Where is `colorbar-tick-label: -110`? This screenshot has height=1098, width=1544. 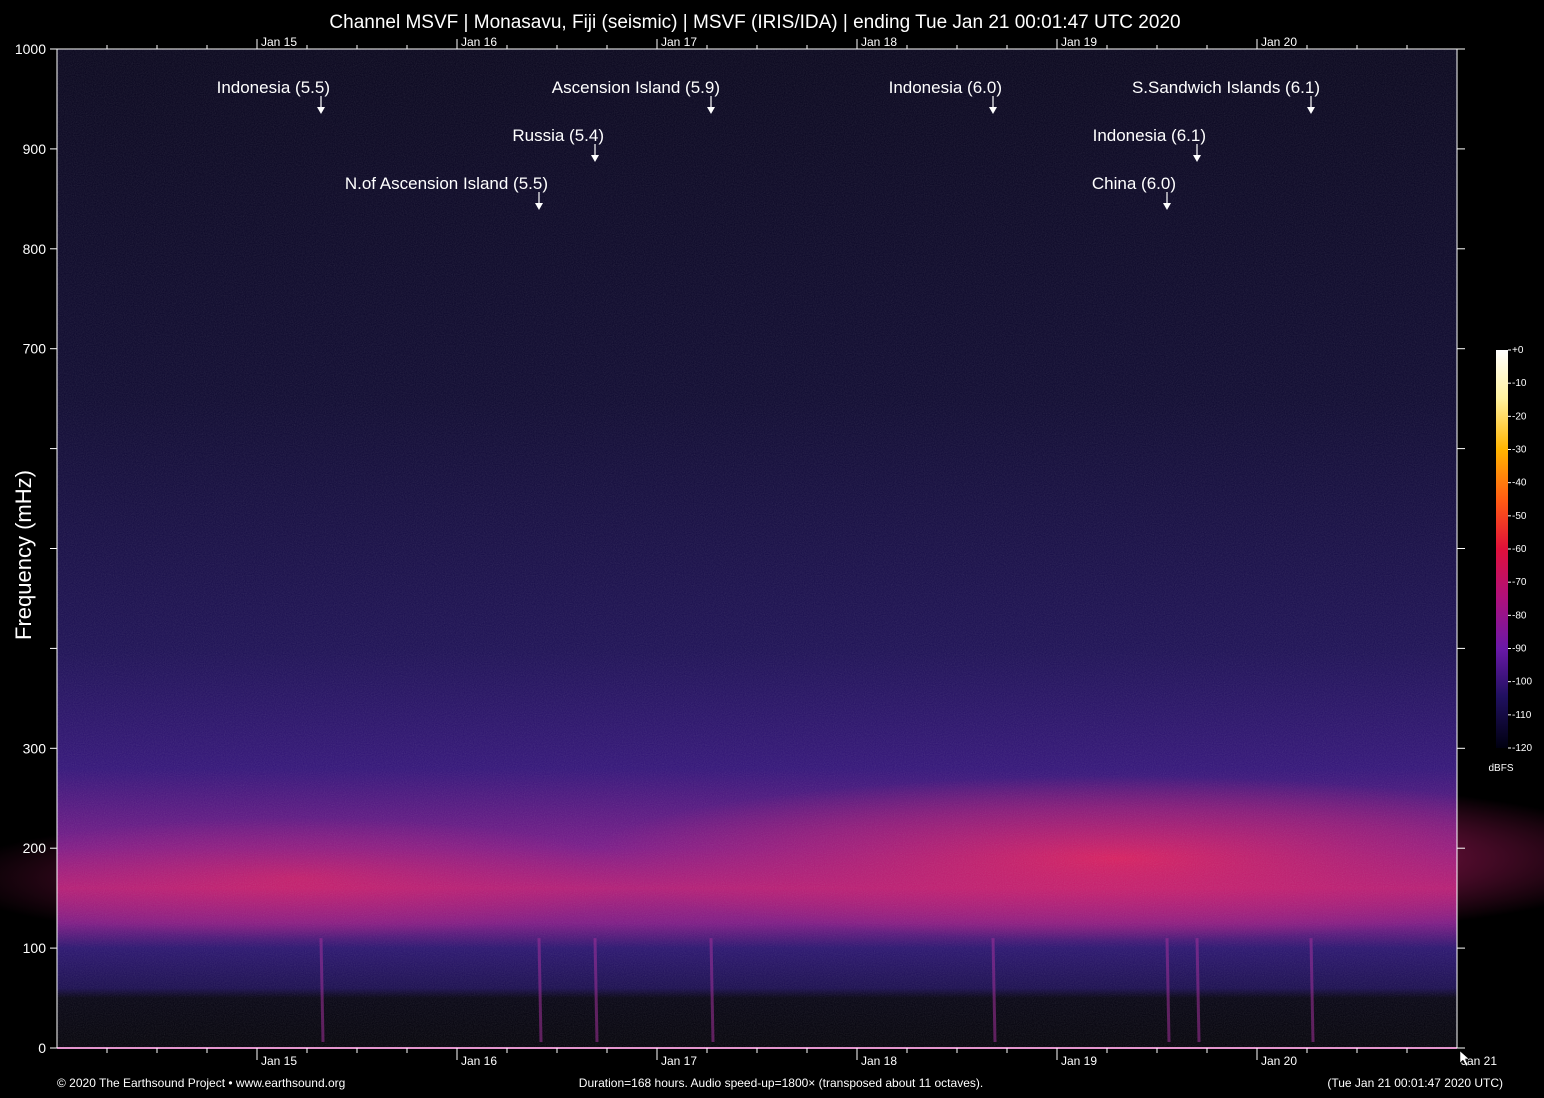 colorbar-tick-label: -110 is located at coordinates (1522, 715).